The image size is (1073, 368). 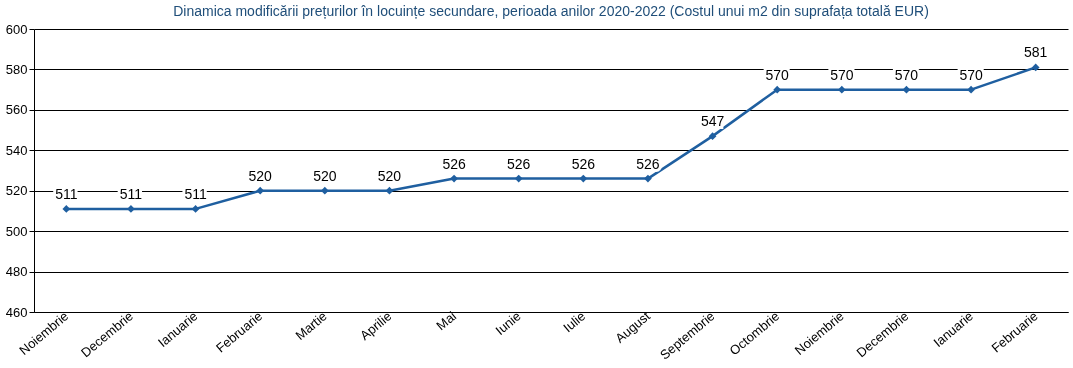 I want to click on y-tick-label: 600, so click(x=16, y=29).